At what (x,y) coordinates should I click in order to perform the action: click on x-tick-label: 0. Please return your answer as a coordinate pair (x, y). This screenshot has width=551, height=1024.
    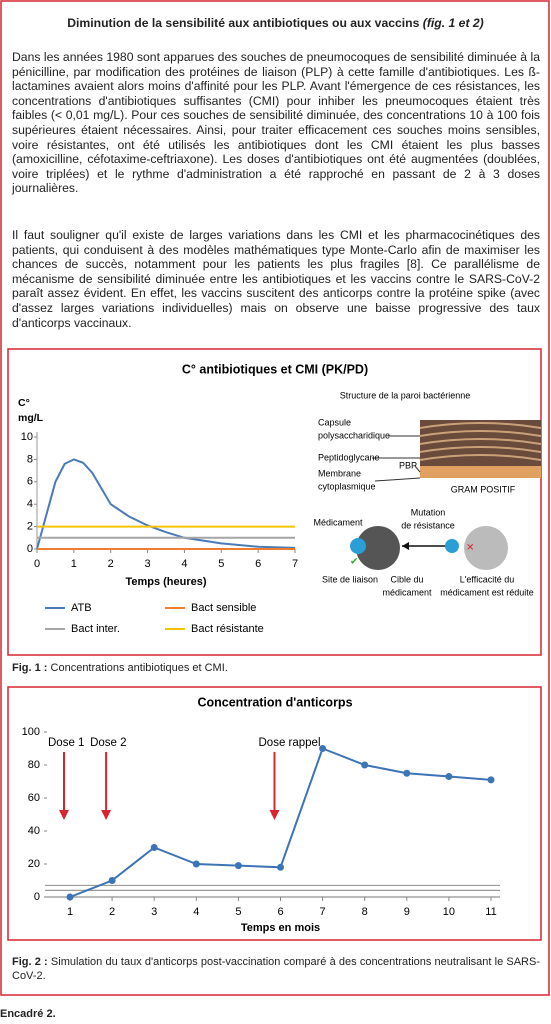
    Looking at the image, I should click on (37, 564).